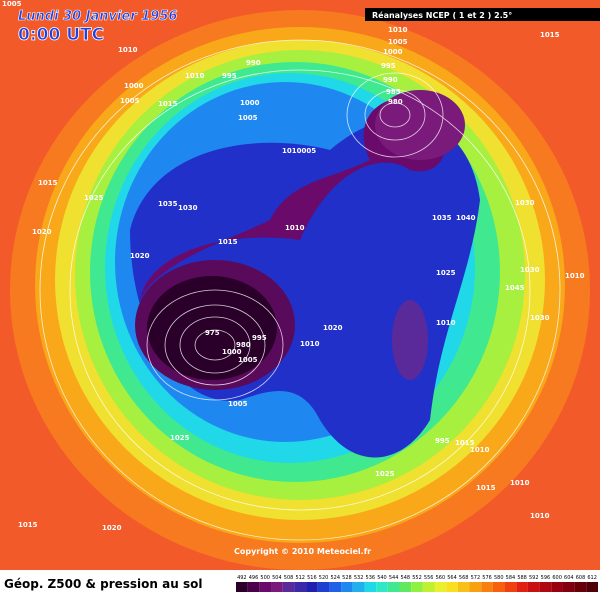 The image size is (600, 600). Describe the element at coordinates (522, 578) in the screenshot. I see `colorbar-label: 588` at that location.